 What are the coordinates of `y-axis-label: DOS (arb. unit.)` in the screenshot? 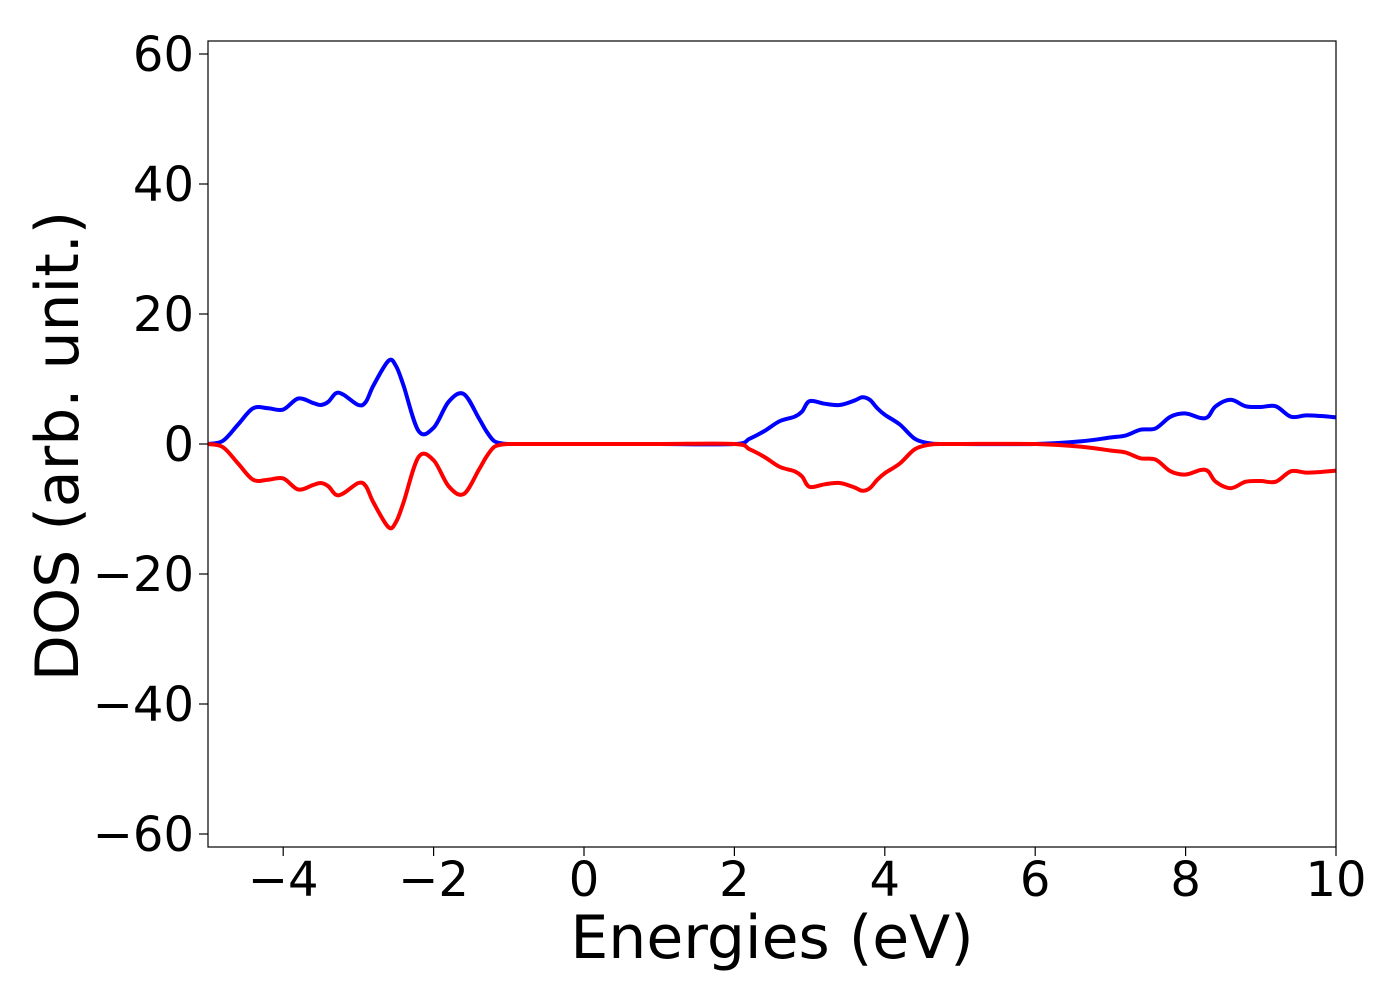 It's located at (58, 446).